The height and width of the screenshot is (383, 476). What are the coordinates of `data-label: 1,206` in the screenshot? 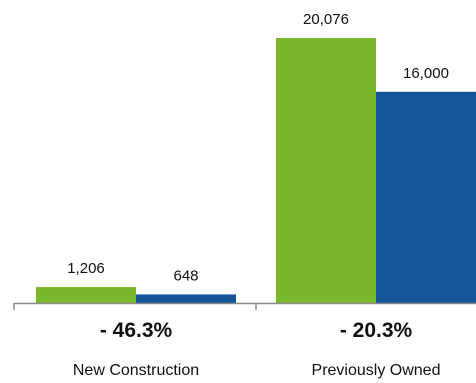 It's located at (86, 268).